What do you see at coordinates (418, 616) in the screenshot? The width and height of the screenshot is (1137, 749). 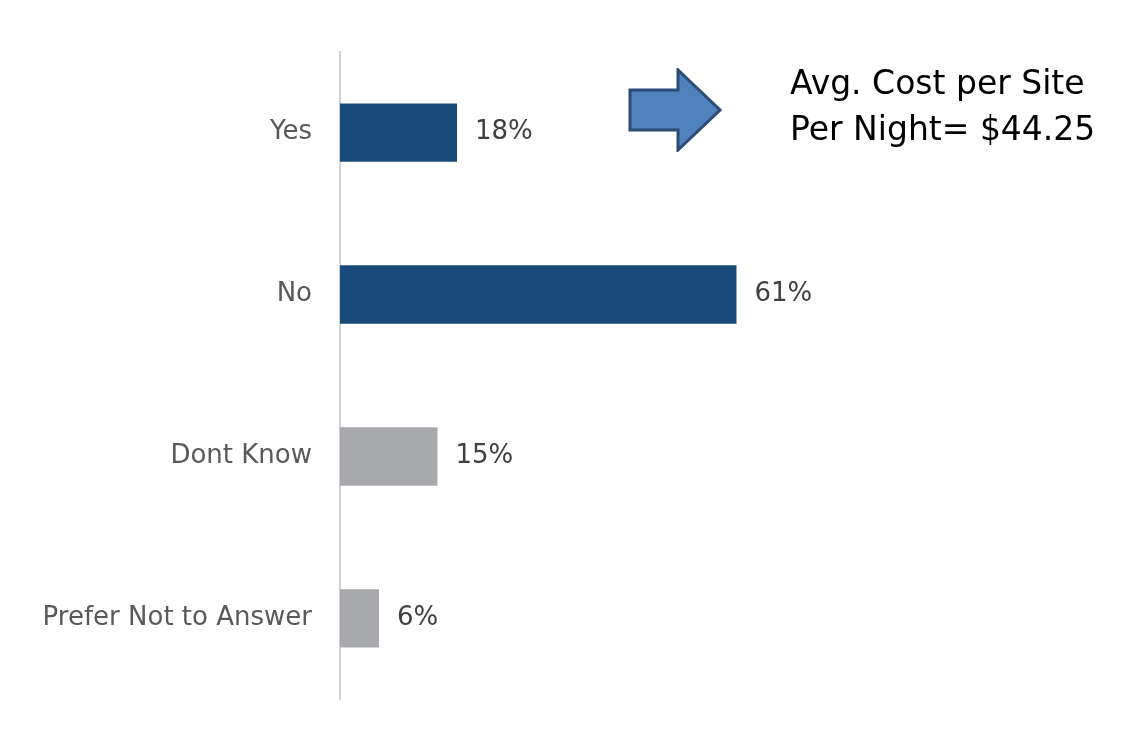 I see `data-label: 6%` at bounding box center [418, 616].